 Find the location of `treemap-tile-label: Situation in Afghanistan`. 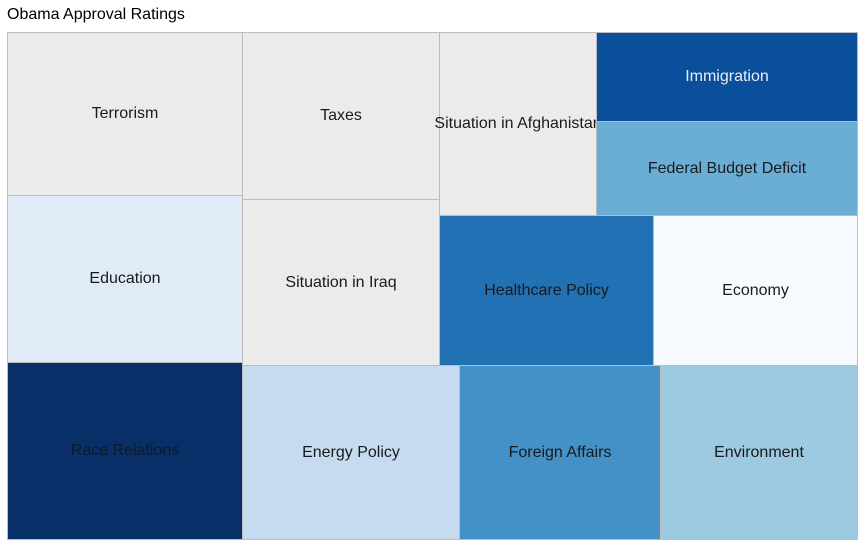

treemap-tile-label: Situation in Afghanistan is located at coordinates (518, 123).